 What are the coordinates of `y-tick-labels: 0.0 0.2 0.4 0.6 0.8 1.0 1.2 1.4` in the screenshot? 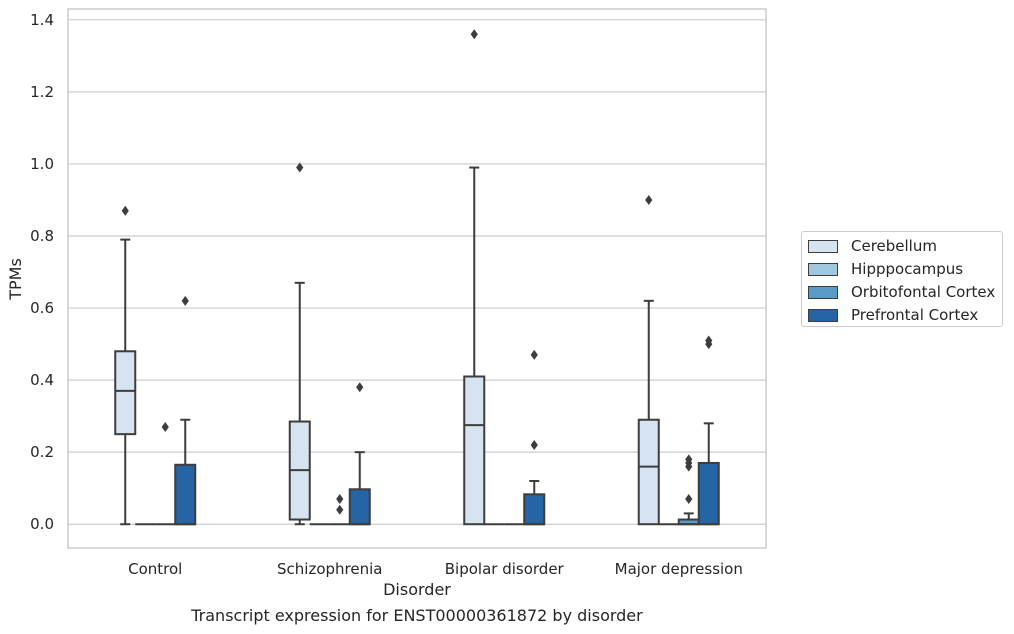 It's located at (42, 272).